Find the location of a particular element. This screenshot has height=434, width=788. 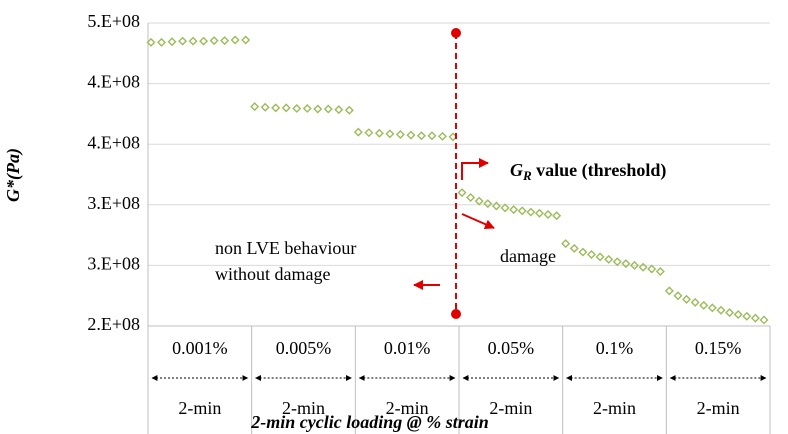

threshold-symbol: G is located at coordinates (516, 170).